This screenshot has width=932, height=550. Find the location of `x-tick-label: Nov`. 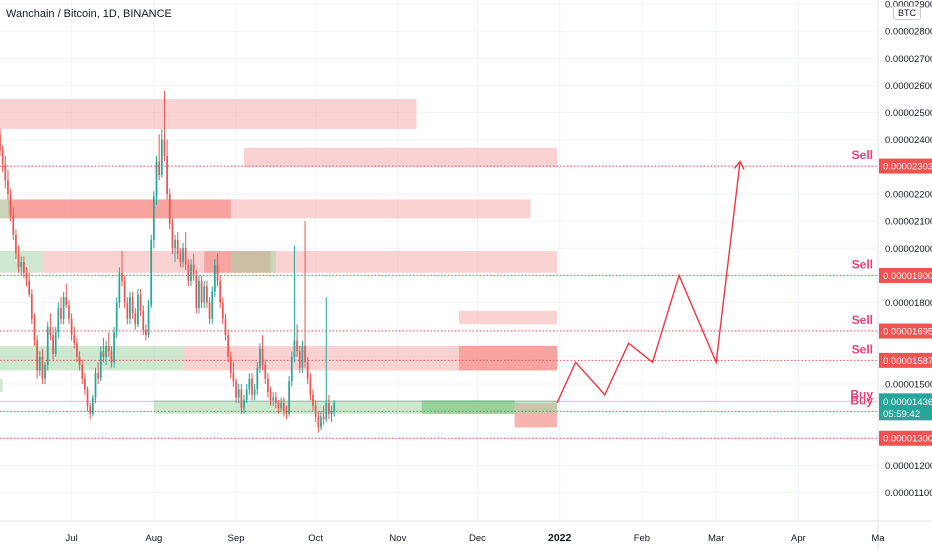

x-tick-label: Nov is located at coordinates (397, 538).